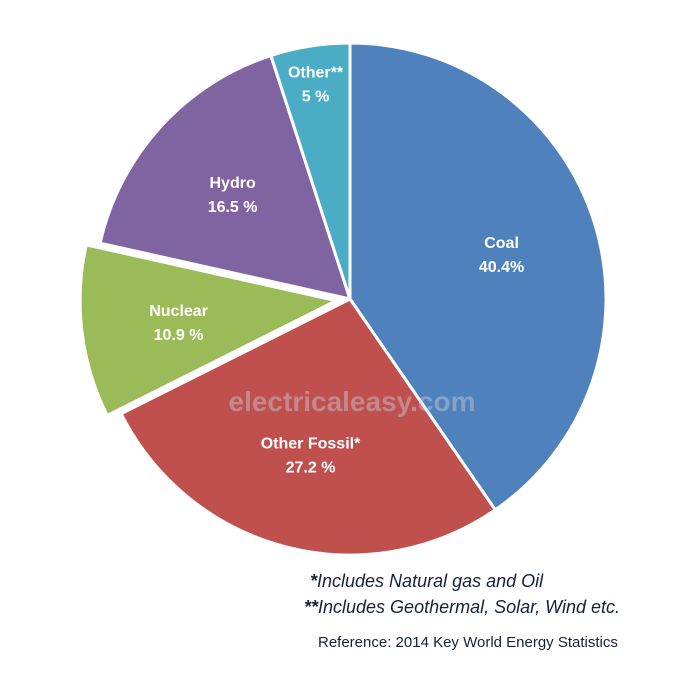  Describe the element at coordinates (209, 330) in the screenshot. I see `pie-slice-nuclear` at that location.